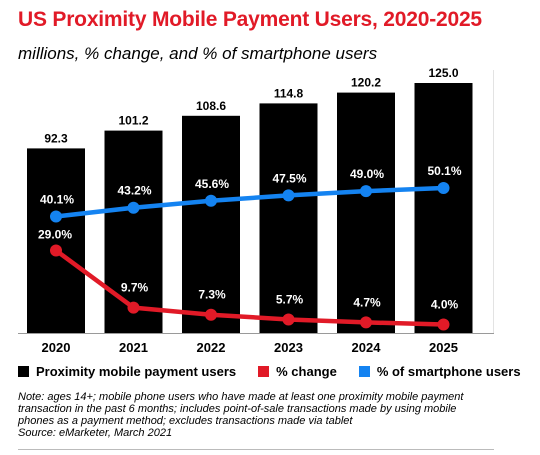 This screenshot has height=455, width=540. What do you see at coordinates (289, 93) in the screenshot?
I see `bar-value-label: 114.8` at bounding box center [289, 93].